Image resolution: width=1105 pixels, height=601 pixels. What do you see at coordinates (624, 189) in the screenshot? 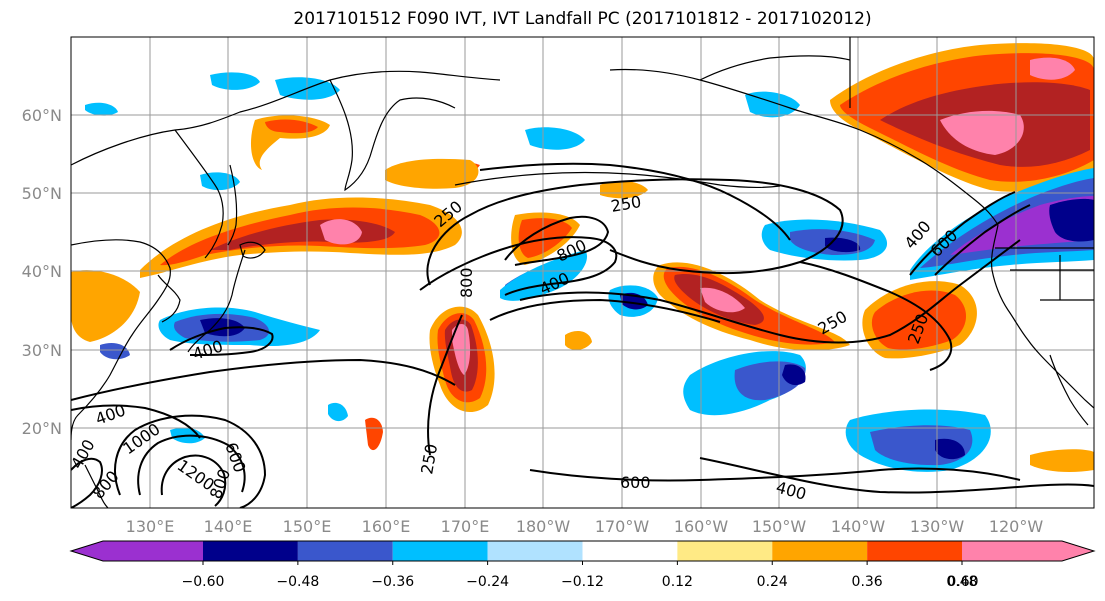
I see `shade-pos-central-small` at bounding box center [624, 189].